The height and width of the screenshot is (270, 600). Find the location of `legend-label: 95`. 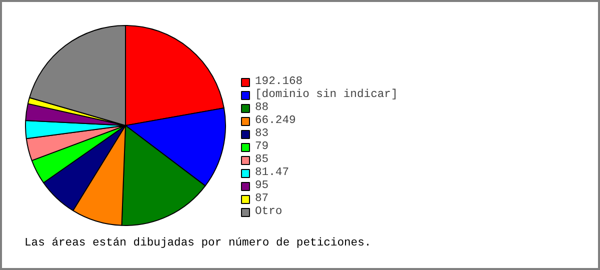

legend-label: 95 is located at coordinates (262, 185).